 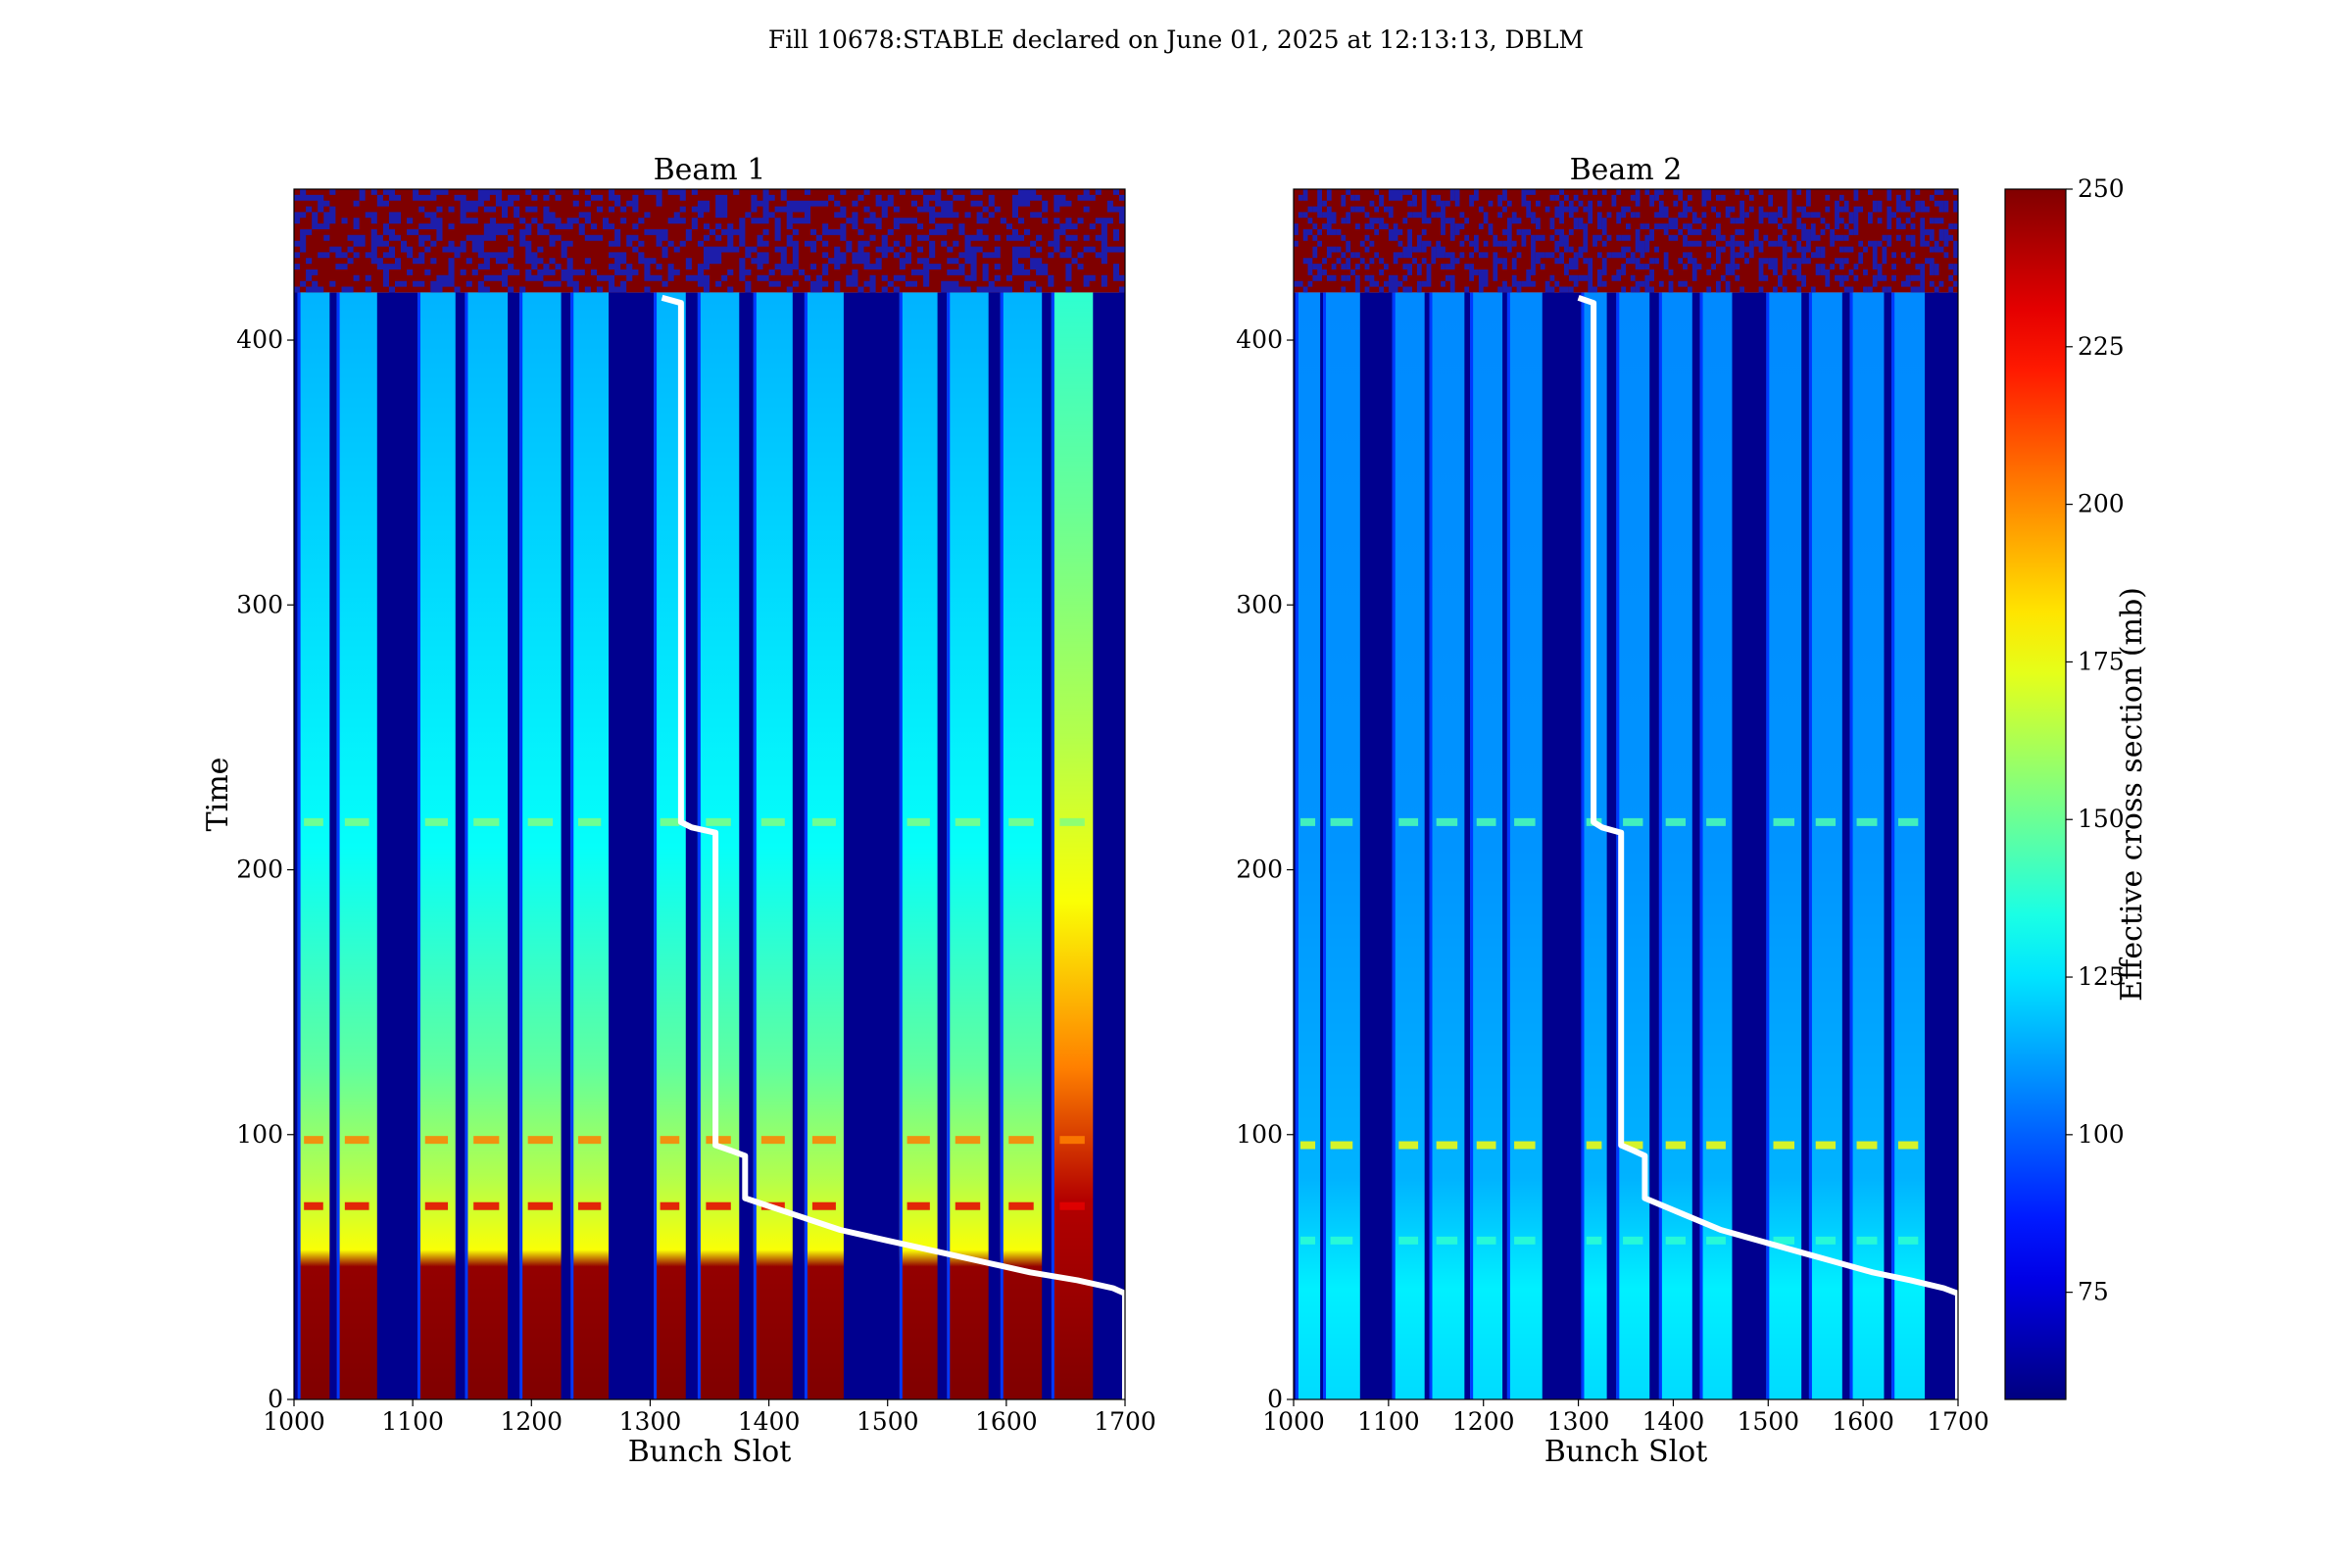 I want to click on x-tick-label: 1400, so click(x=1673, y=1421).